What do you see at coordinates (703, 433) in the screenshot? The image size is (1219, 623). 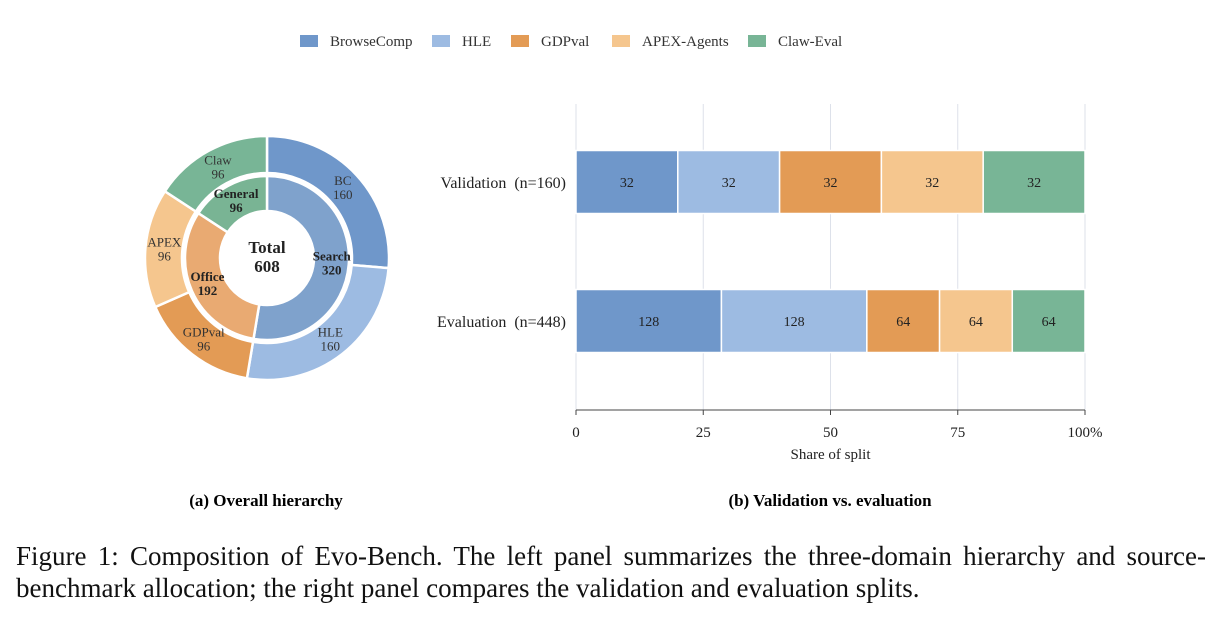 I see `x-tick-label-25: 25` at bounding box center [703, 433].